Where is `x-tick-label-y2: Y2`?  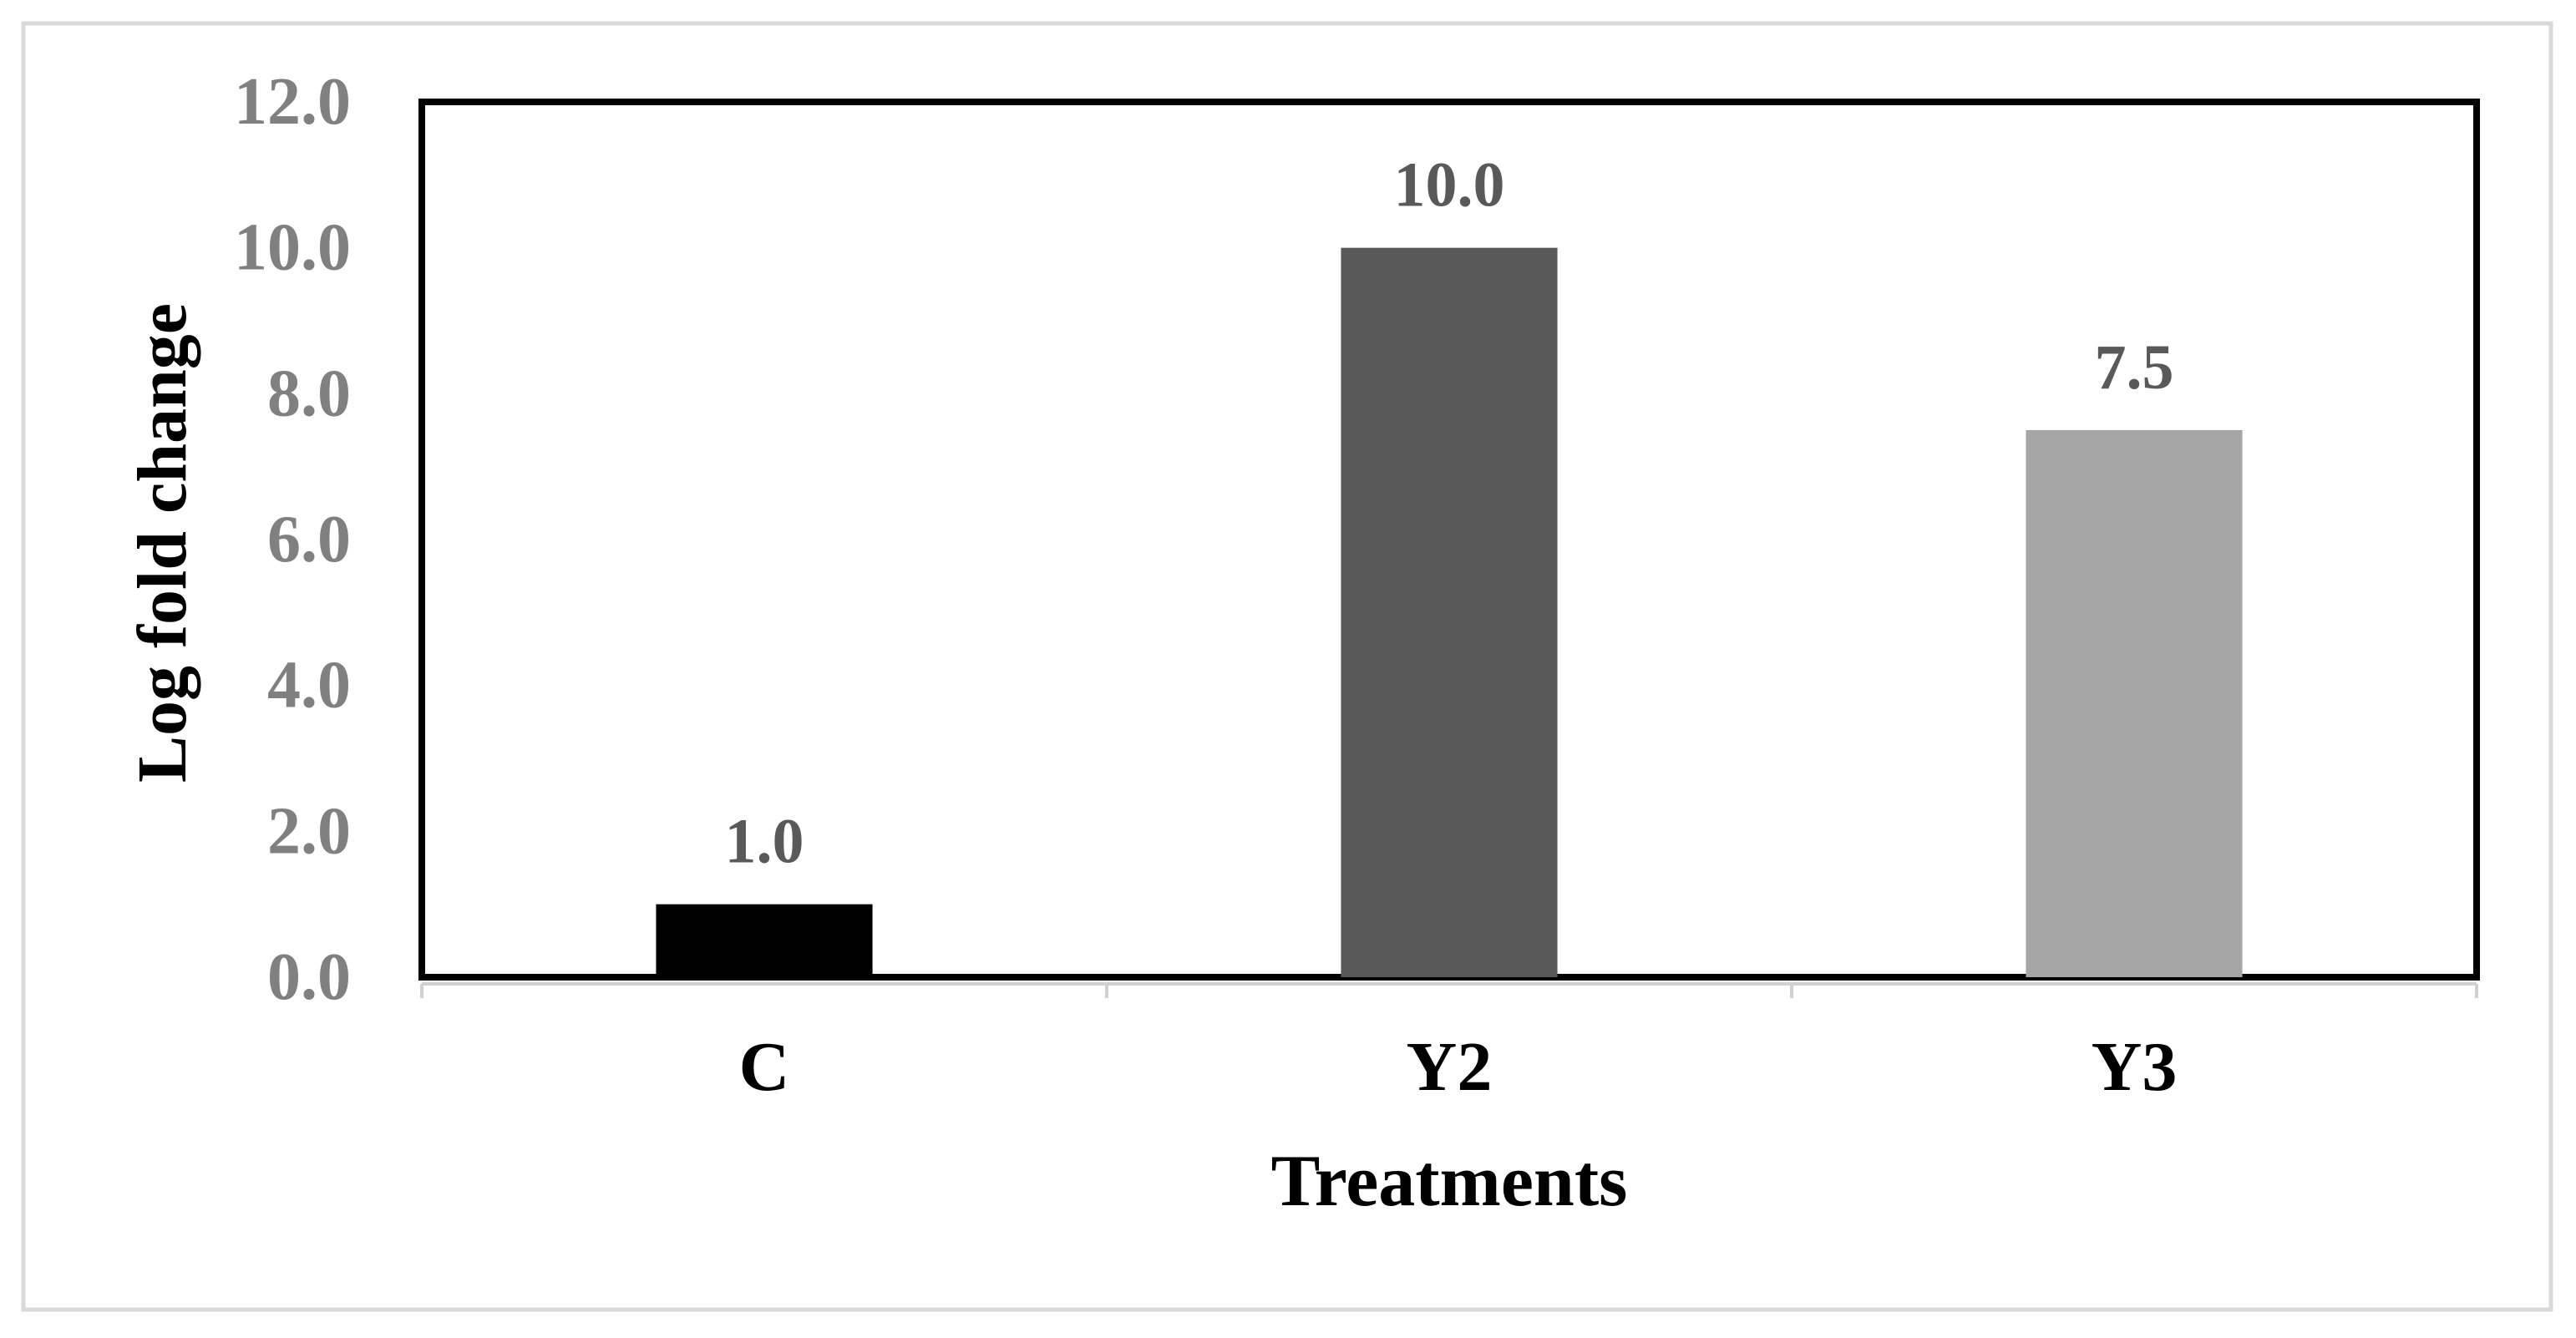 x-tick-label-y2: Y2 is located at coordinates (1450, 1067).